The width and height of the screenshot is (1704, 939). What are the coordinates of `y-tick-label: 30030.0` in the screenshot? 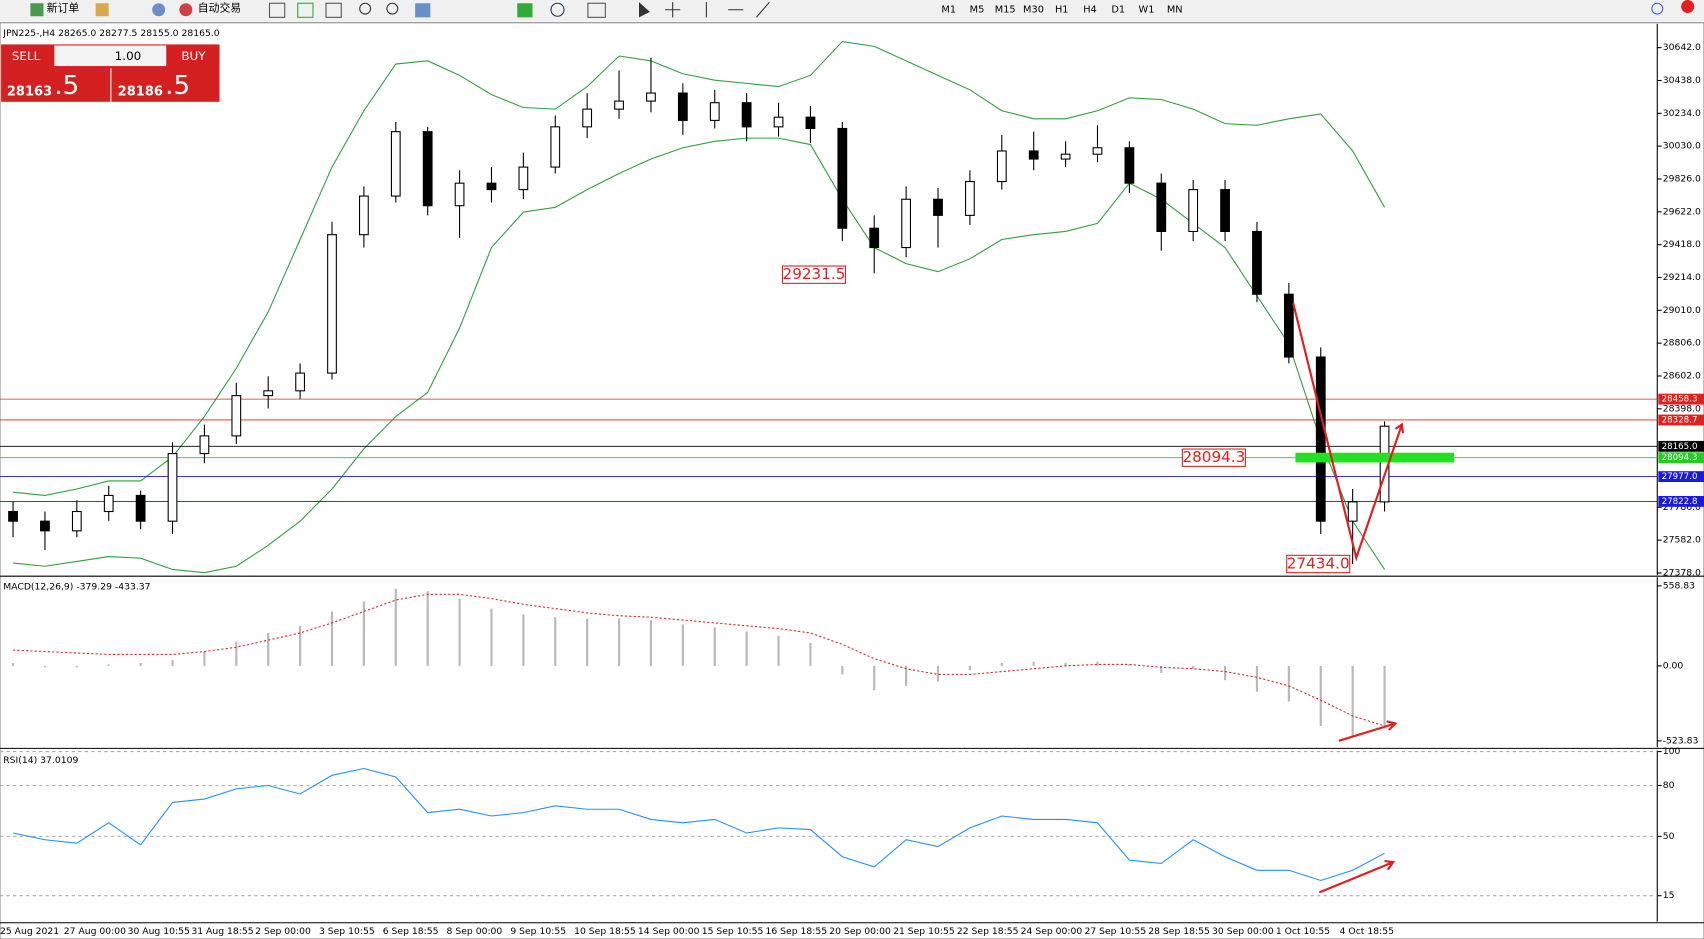 It's located at (1682, 146).